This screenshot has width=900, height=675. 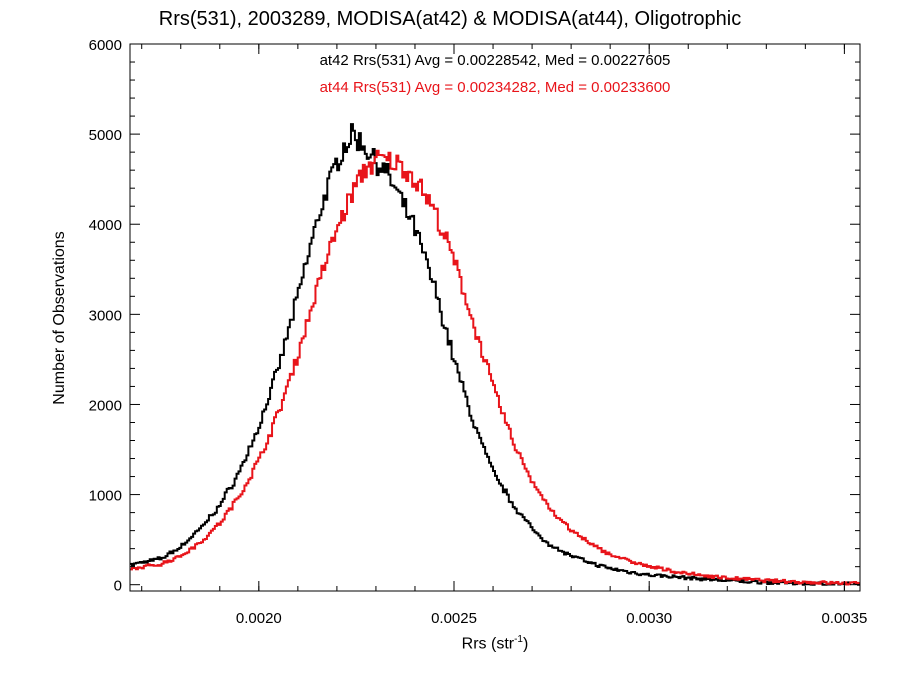 What do you see at coordinates (59, 318) in the screenshot?
I see `y-axis-label: Number of Observations` at bounding box center [59, 318].